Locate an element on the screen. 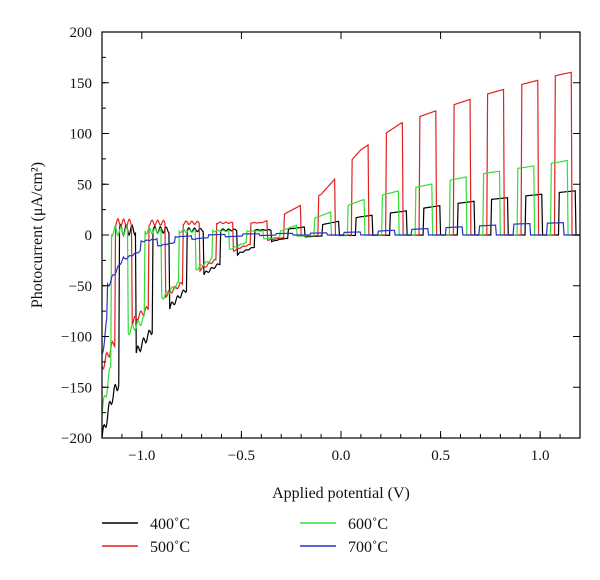  x-axis-title: Applied potential (V) is located at coordinates (341, 493).